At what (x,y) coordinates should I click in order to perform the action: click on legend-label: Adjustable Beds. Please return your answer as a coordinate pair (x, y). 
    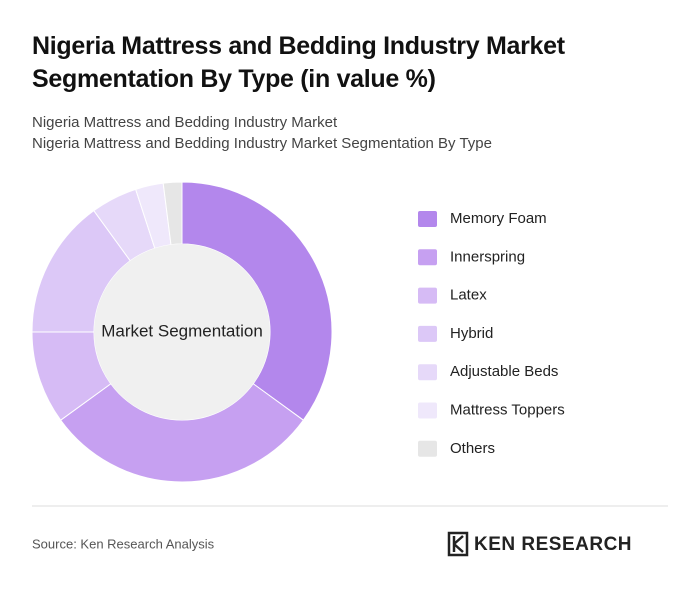
    Looking at the image, I should click on (504, 371).